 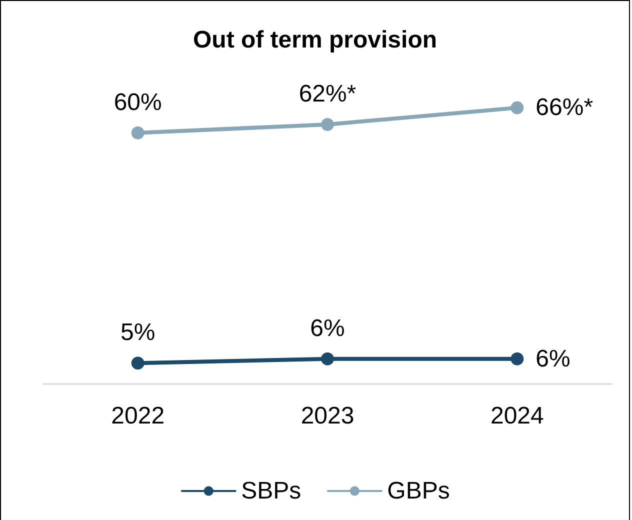 What do you see at coordinates (271, 491) in the screenshot?
I see `legend-label: SBPs` at bounding box center [271, 491].